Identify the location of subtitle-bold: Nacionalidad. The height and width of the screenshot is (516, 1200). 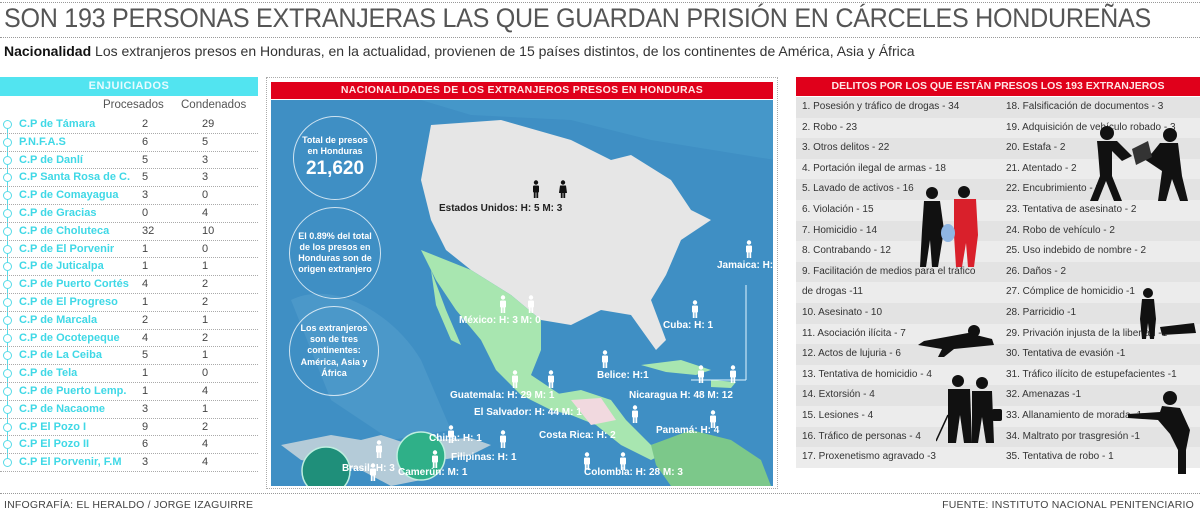
(48, 51).